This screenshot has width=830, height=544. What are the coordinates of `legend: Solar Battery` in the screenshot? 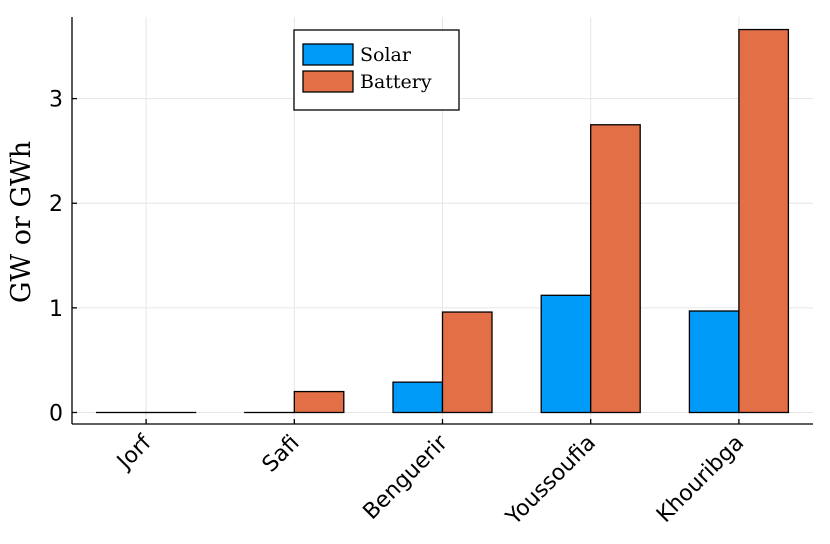 It's located at (376, 70).